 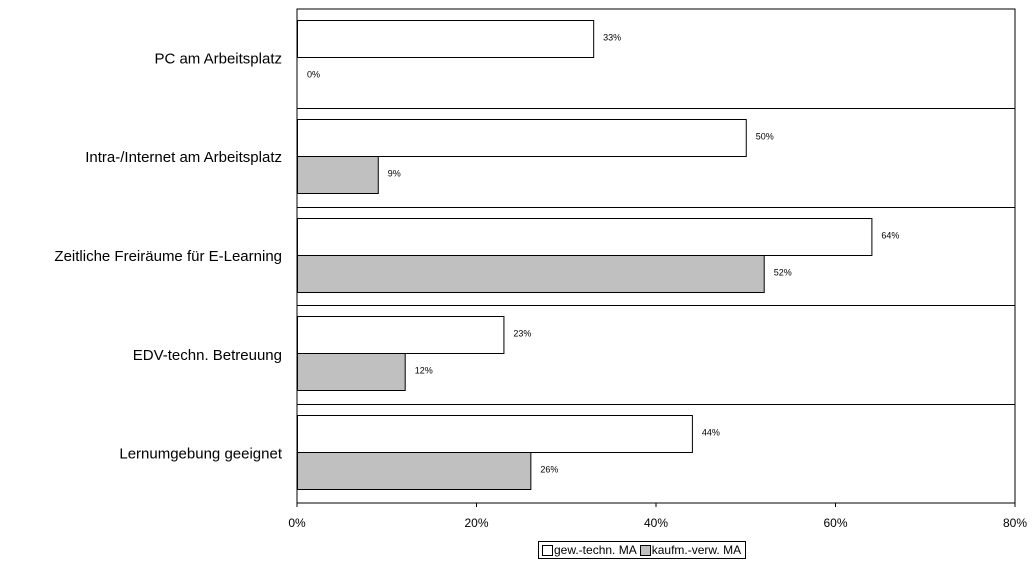 I want to click on x-tick-label: 0%, so click(x=297, y=523).